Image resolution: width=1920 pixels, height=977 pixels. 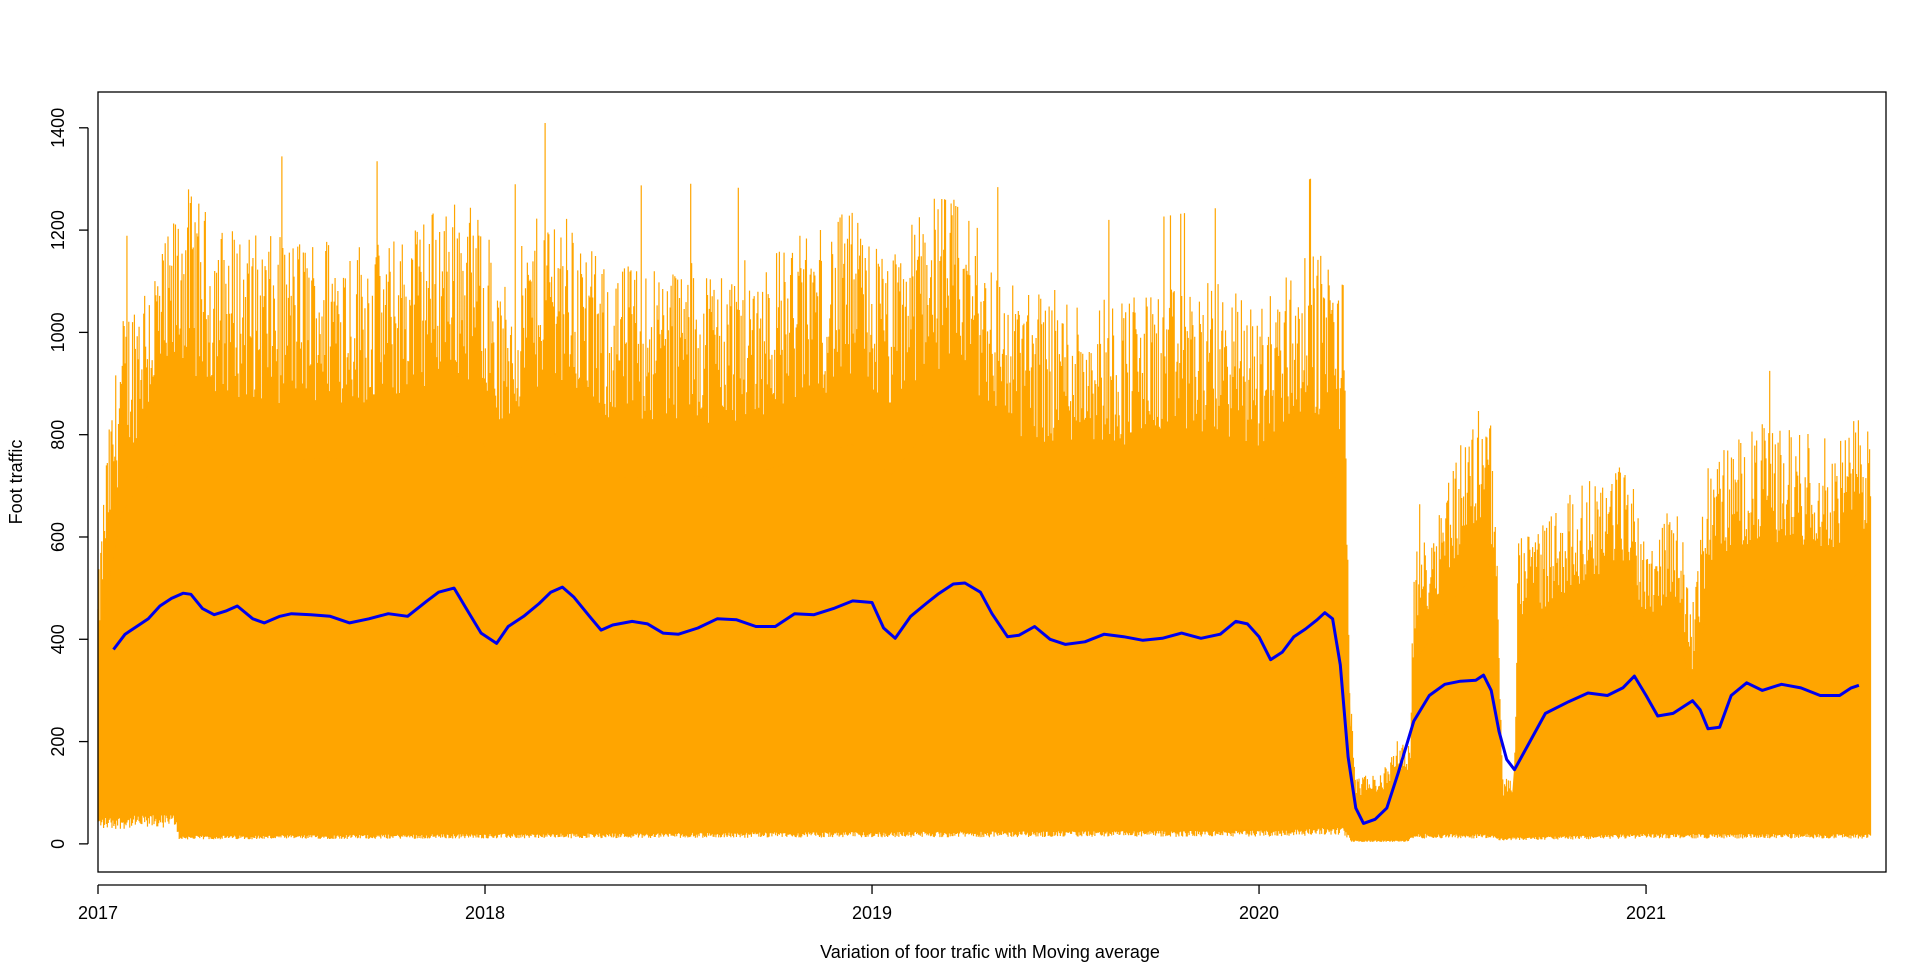 What do you see at coordinates (485, 913) in the screenshot?
I see `x-tick-label: 2018` at bounding box center [485, 913].